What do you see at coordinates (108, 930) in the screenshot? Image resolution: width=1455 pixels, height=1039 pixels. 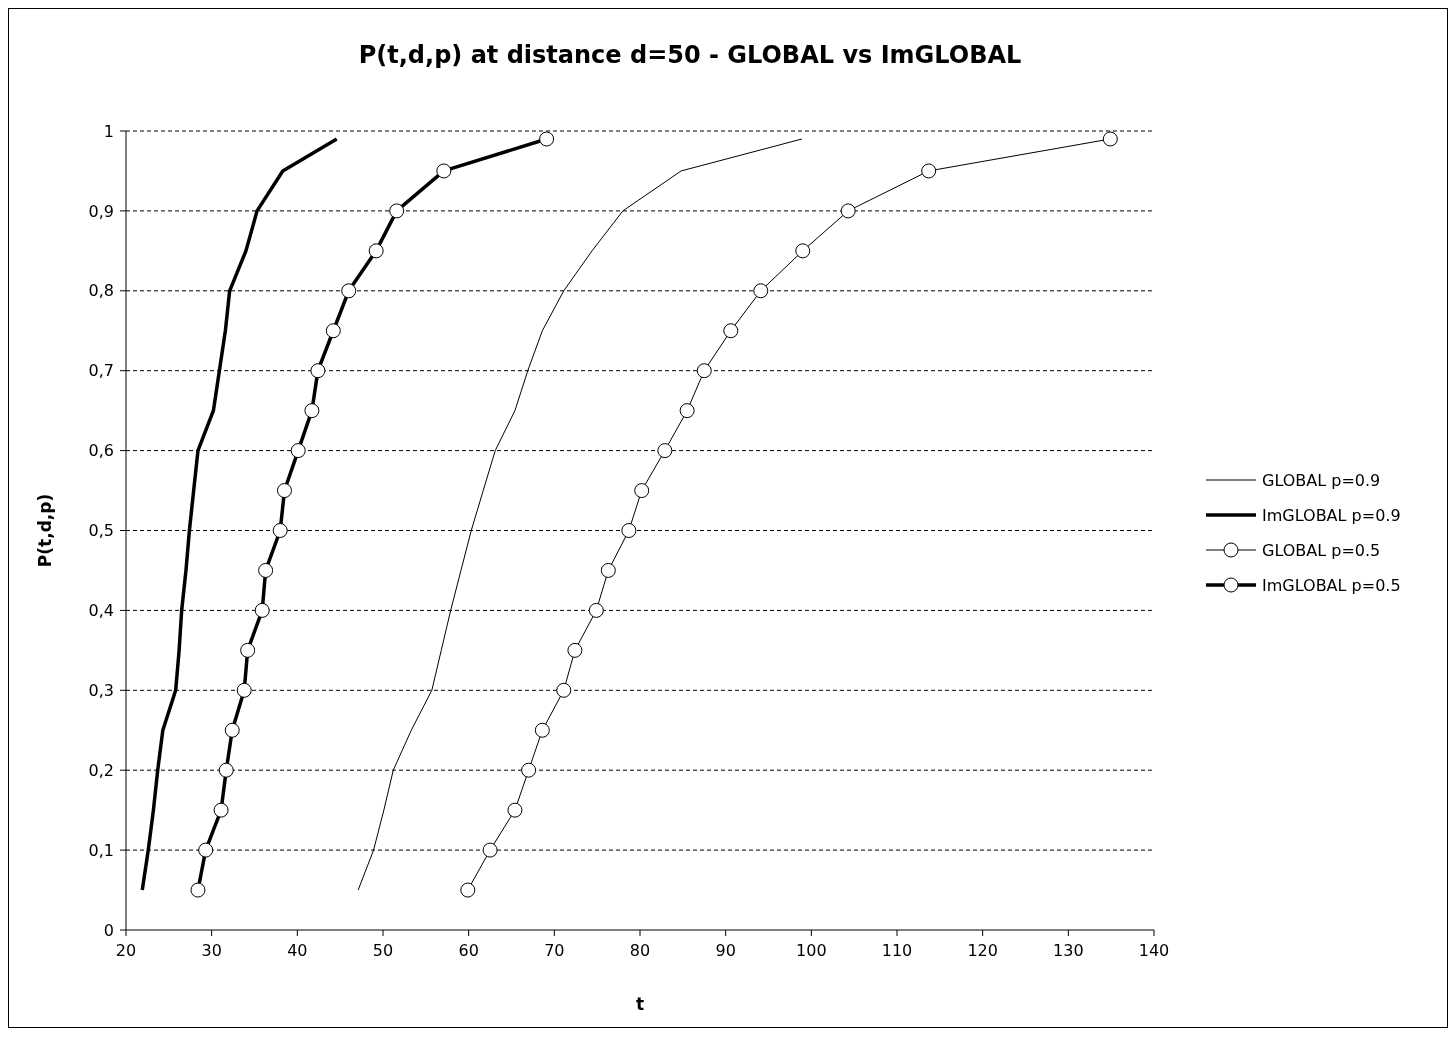 I see `y-tick-label: 0` at bounding box center [108, 930].